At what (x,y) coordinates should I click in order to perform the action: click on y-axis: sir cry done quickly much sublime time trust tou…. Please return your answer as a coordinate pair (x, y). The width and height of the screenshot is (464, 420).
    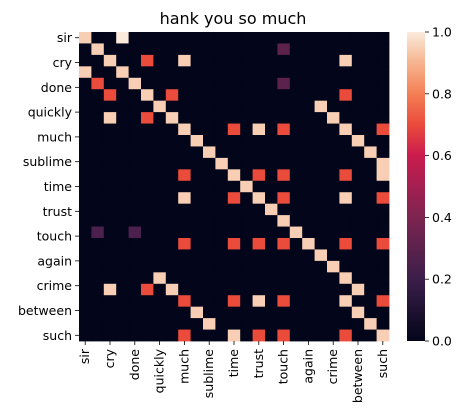
    Looking at the image, I should click on (48, 186).